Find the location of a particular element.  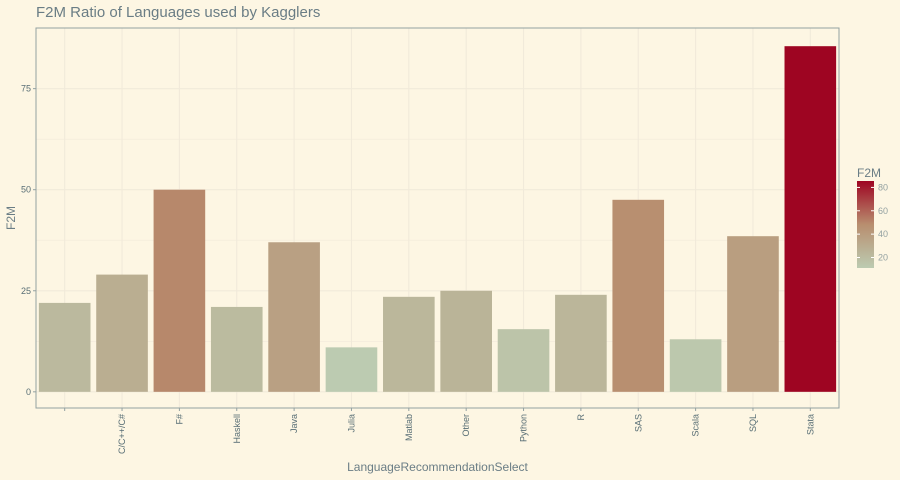

legend: F2M 20 40 60 80 is located at coordinates (872, 217).